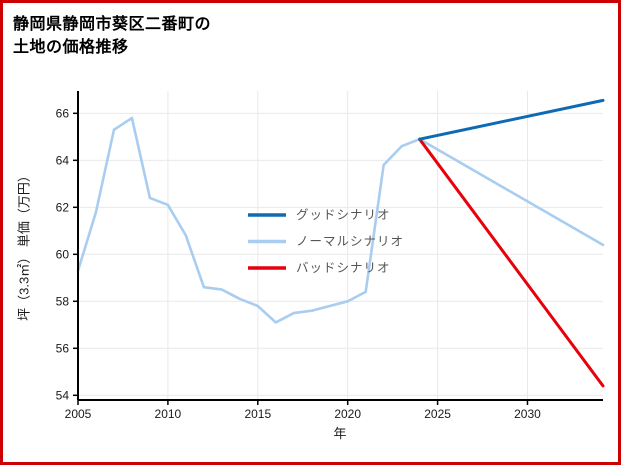 Image resolution: width=621 pixels, height=465 pixels. I want to click on x-tick-label-2010: 2010, so click(168, 414).